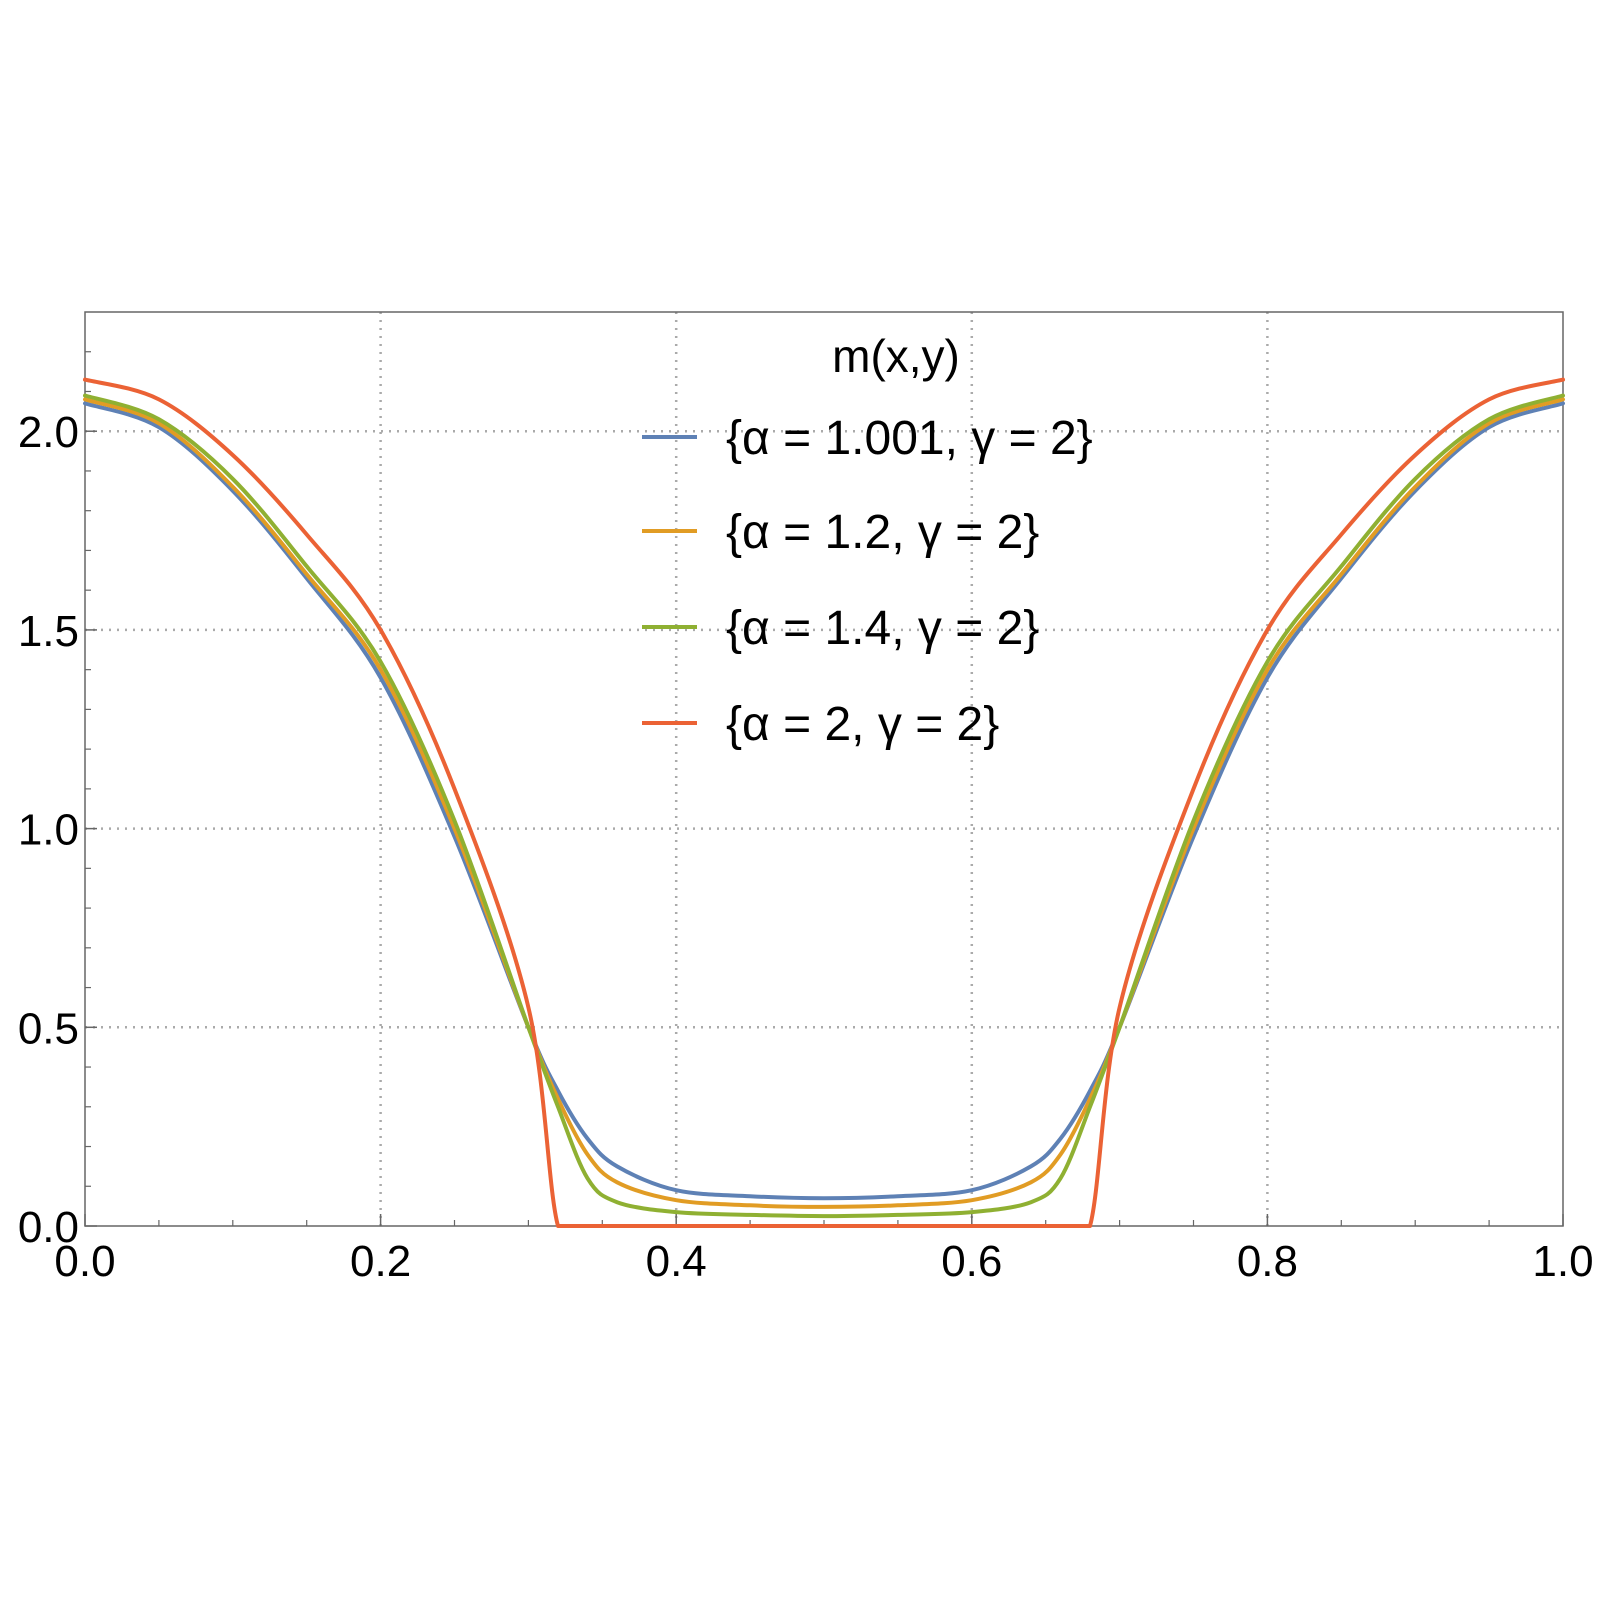  What do you see at coordinates (380, 1261) in the screenshot?
I see `x-tick-label: 0.2` at bounding box center [380, 1261].